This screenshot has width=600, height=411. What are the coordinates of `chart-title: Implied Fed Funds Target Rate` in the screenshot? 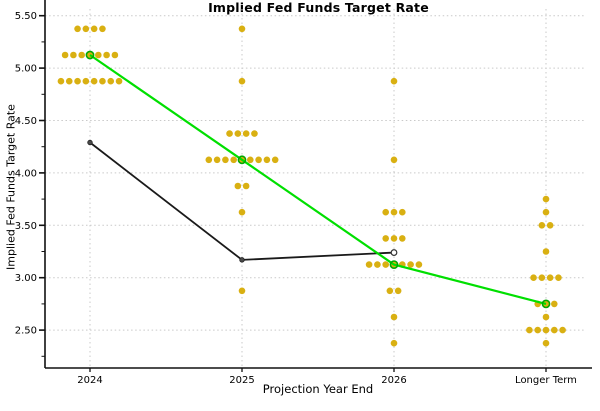 It's located at (318, 7).